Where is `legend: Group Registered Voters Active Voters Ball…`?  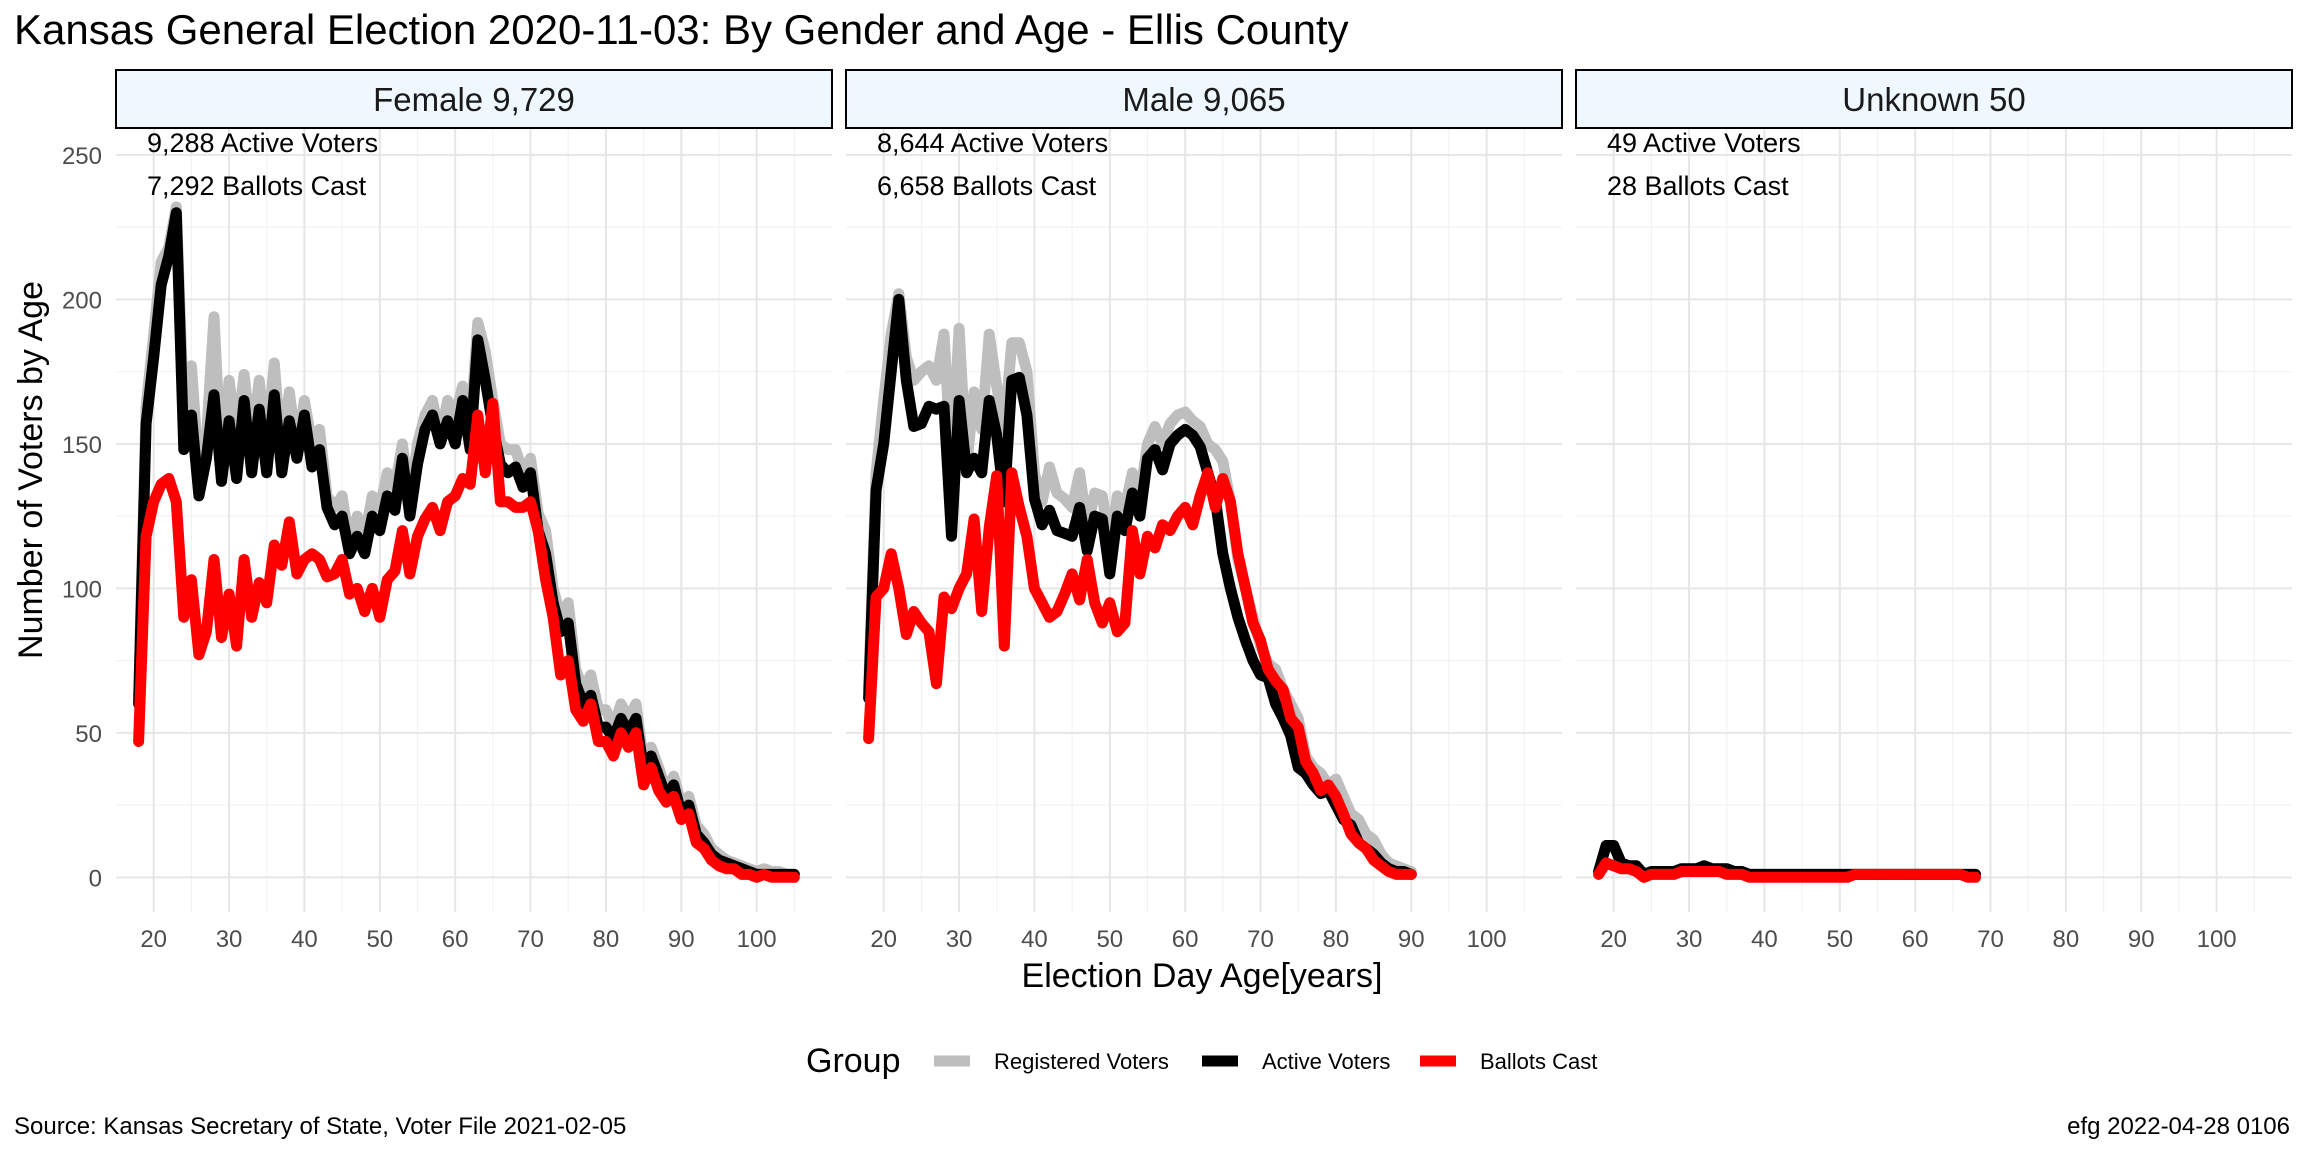
legend: Group Registered Voters Active Voters Ball… is located at coordinates (1201, 1061).